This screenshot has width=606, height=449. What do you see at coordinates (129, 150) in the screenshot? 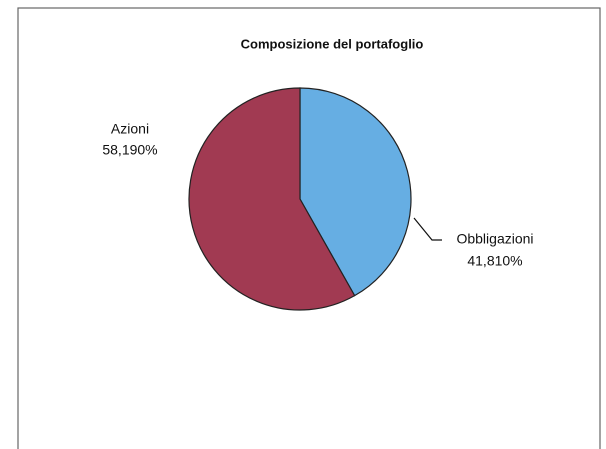
I see `slice-value-label: 58,190%` at bounding box center [129, 150].